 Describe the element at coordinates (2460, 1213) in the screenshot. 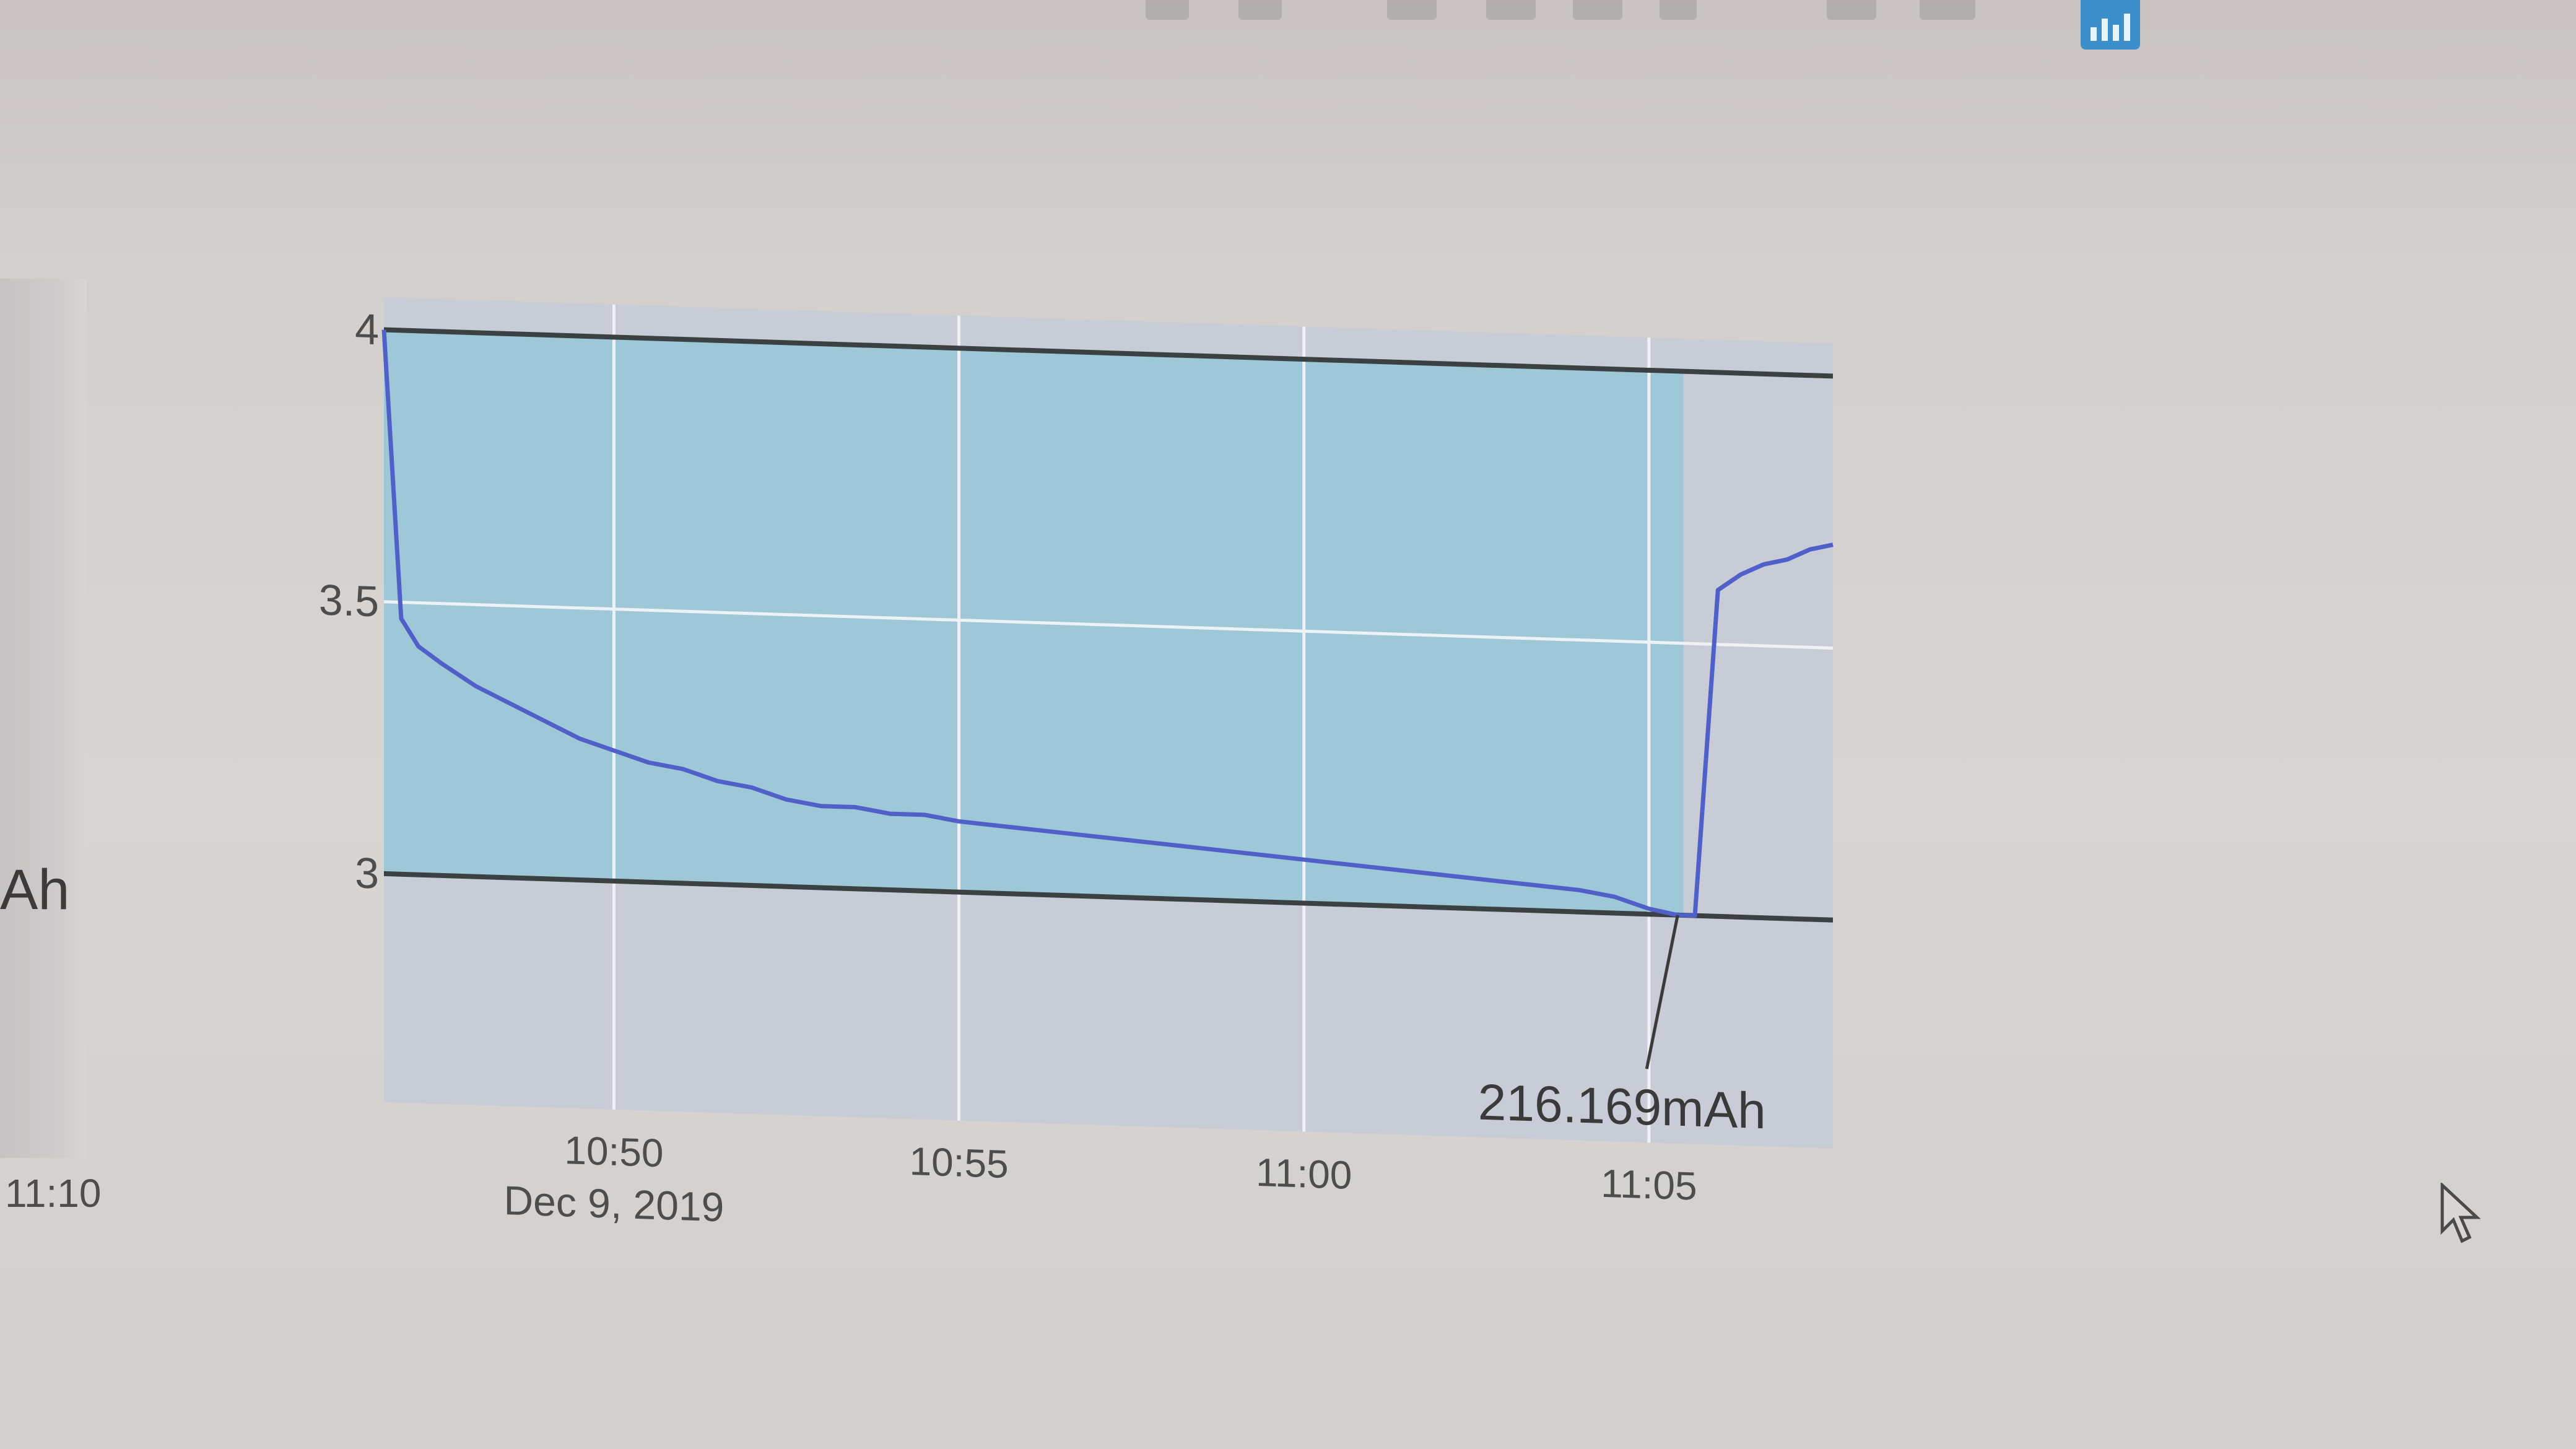

I see `mouse-cursor-icon` at that location.